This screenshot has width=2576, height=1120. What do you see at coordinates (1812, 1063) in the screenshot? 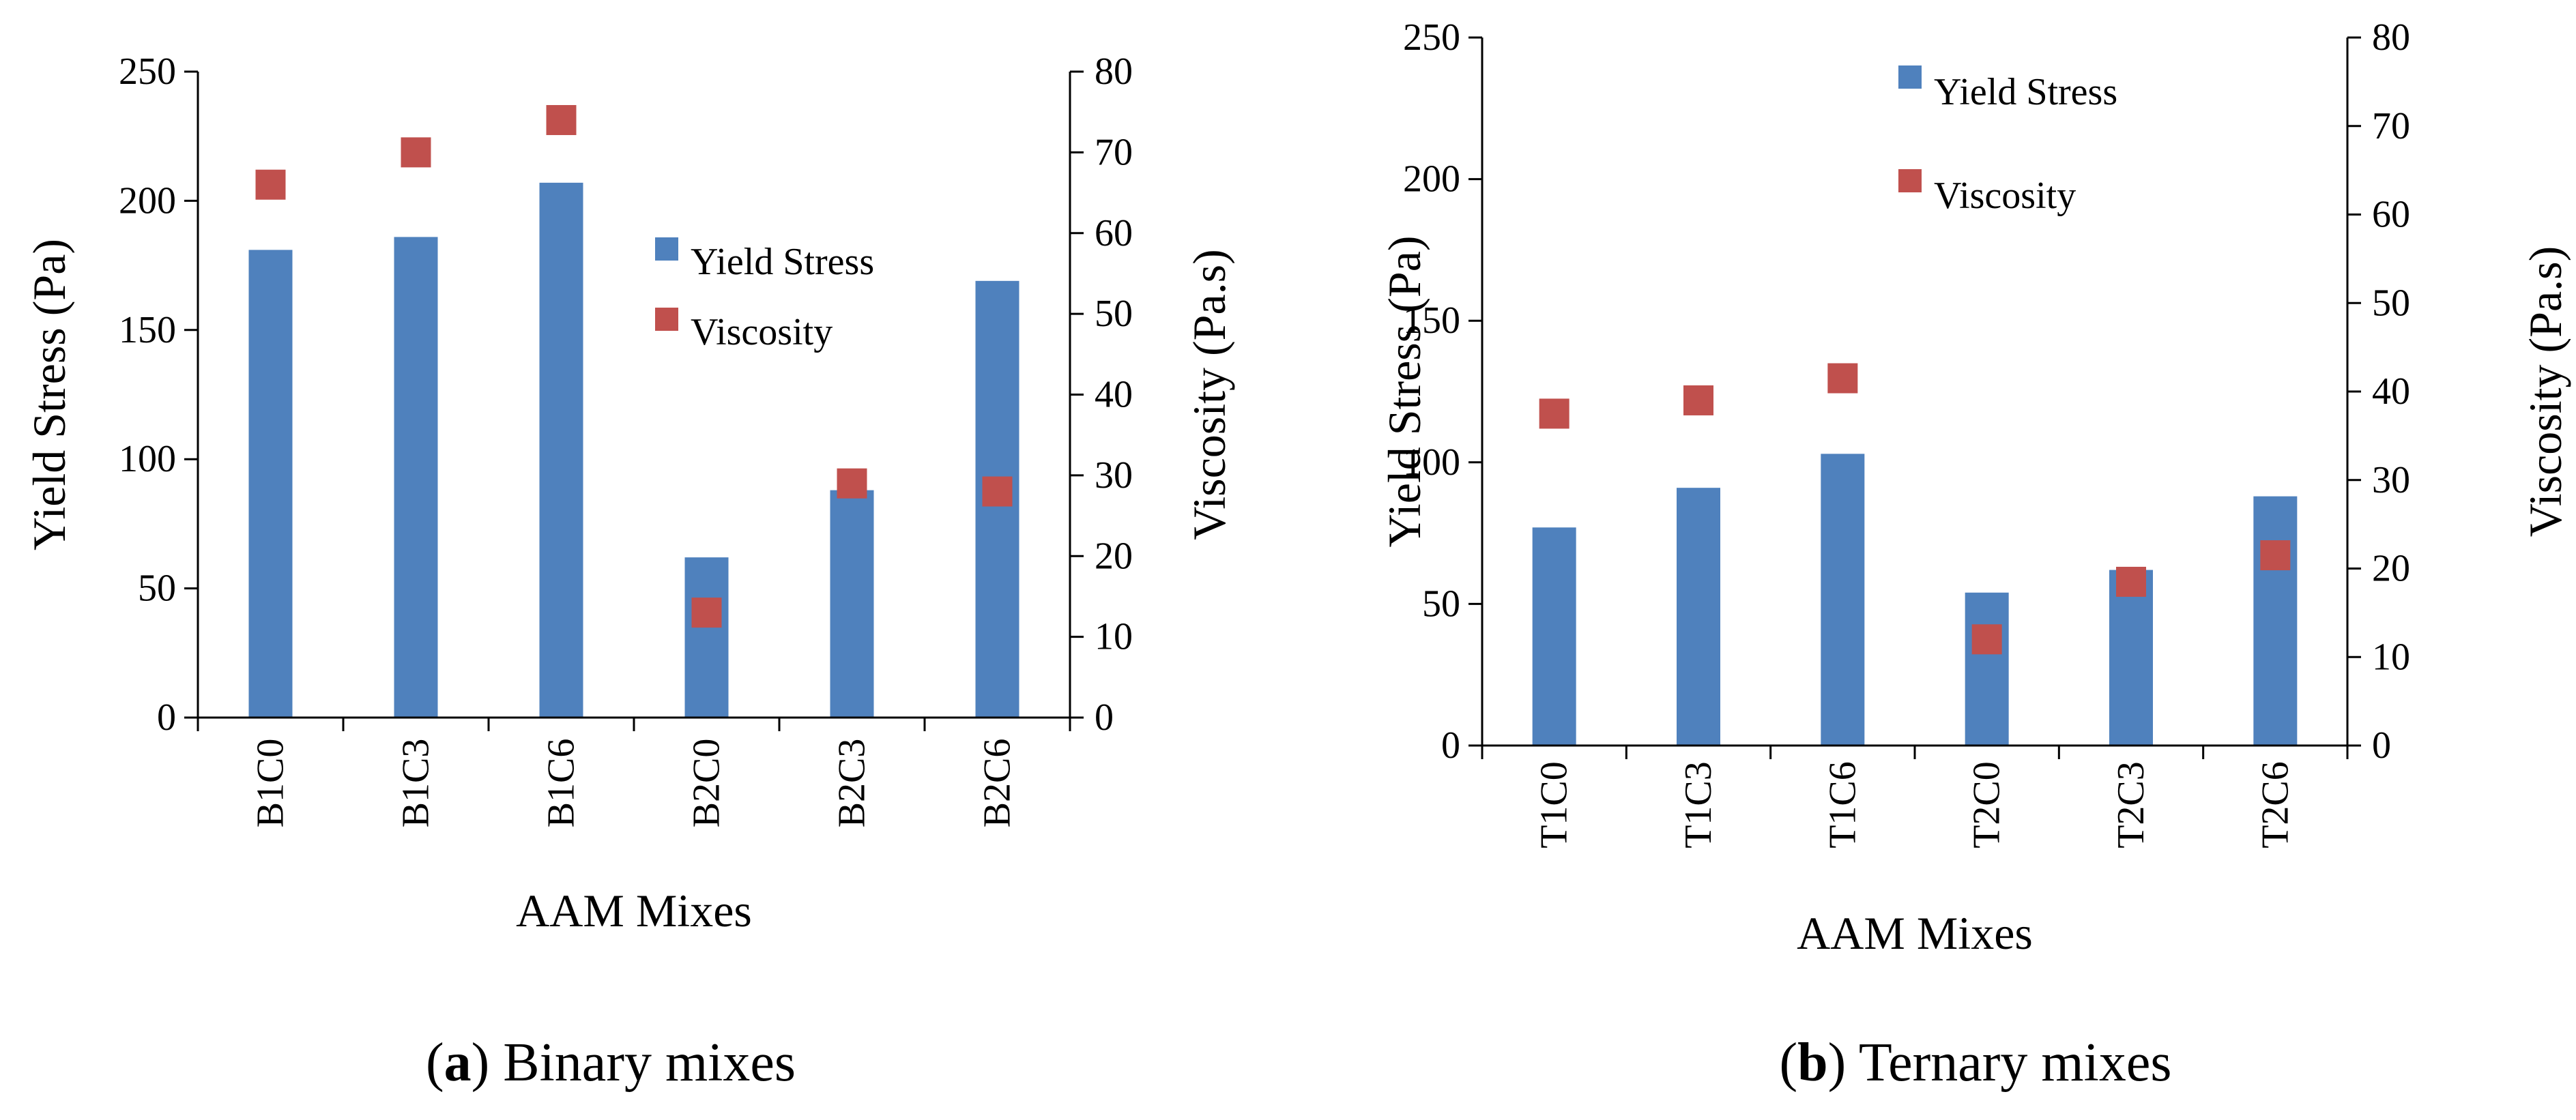
I see `caption-letter: b` at bounding box center [1812, 1063].